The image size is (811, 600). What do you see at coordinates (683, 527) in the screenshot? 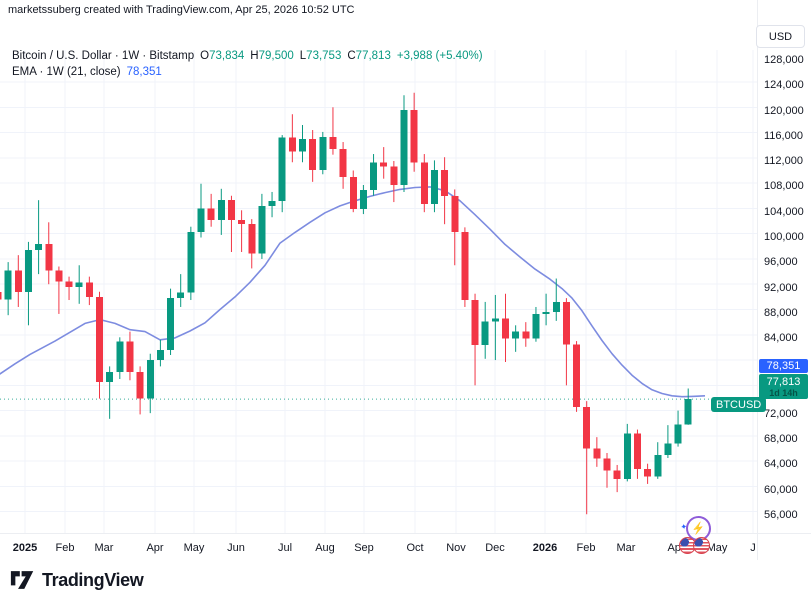
I see `star-icon: ✦` at bounding box center [683, 527].